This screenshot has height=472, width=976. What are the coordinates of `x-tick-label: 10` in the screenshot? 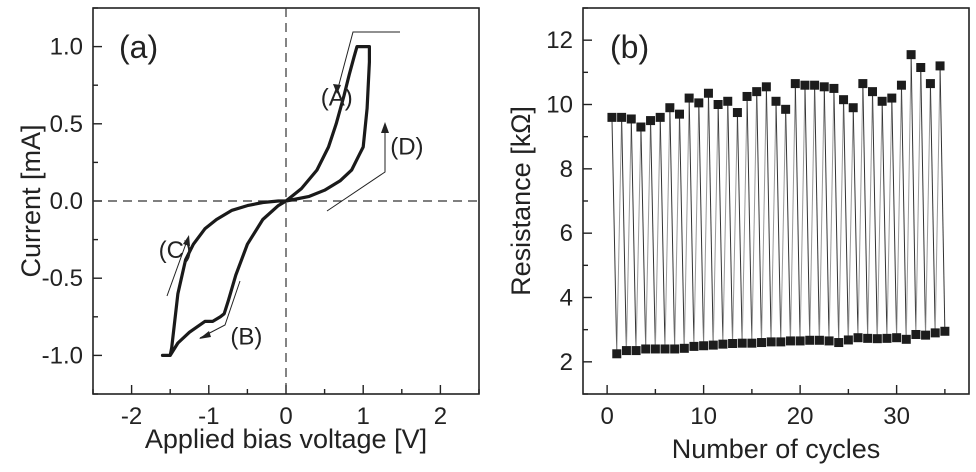 It's located at (703, 416).